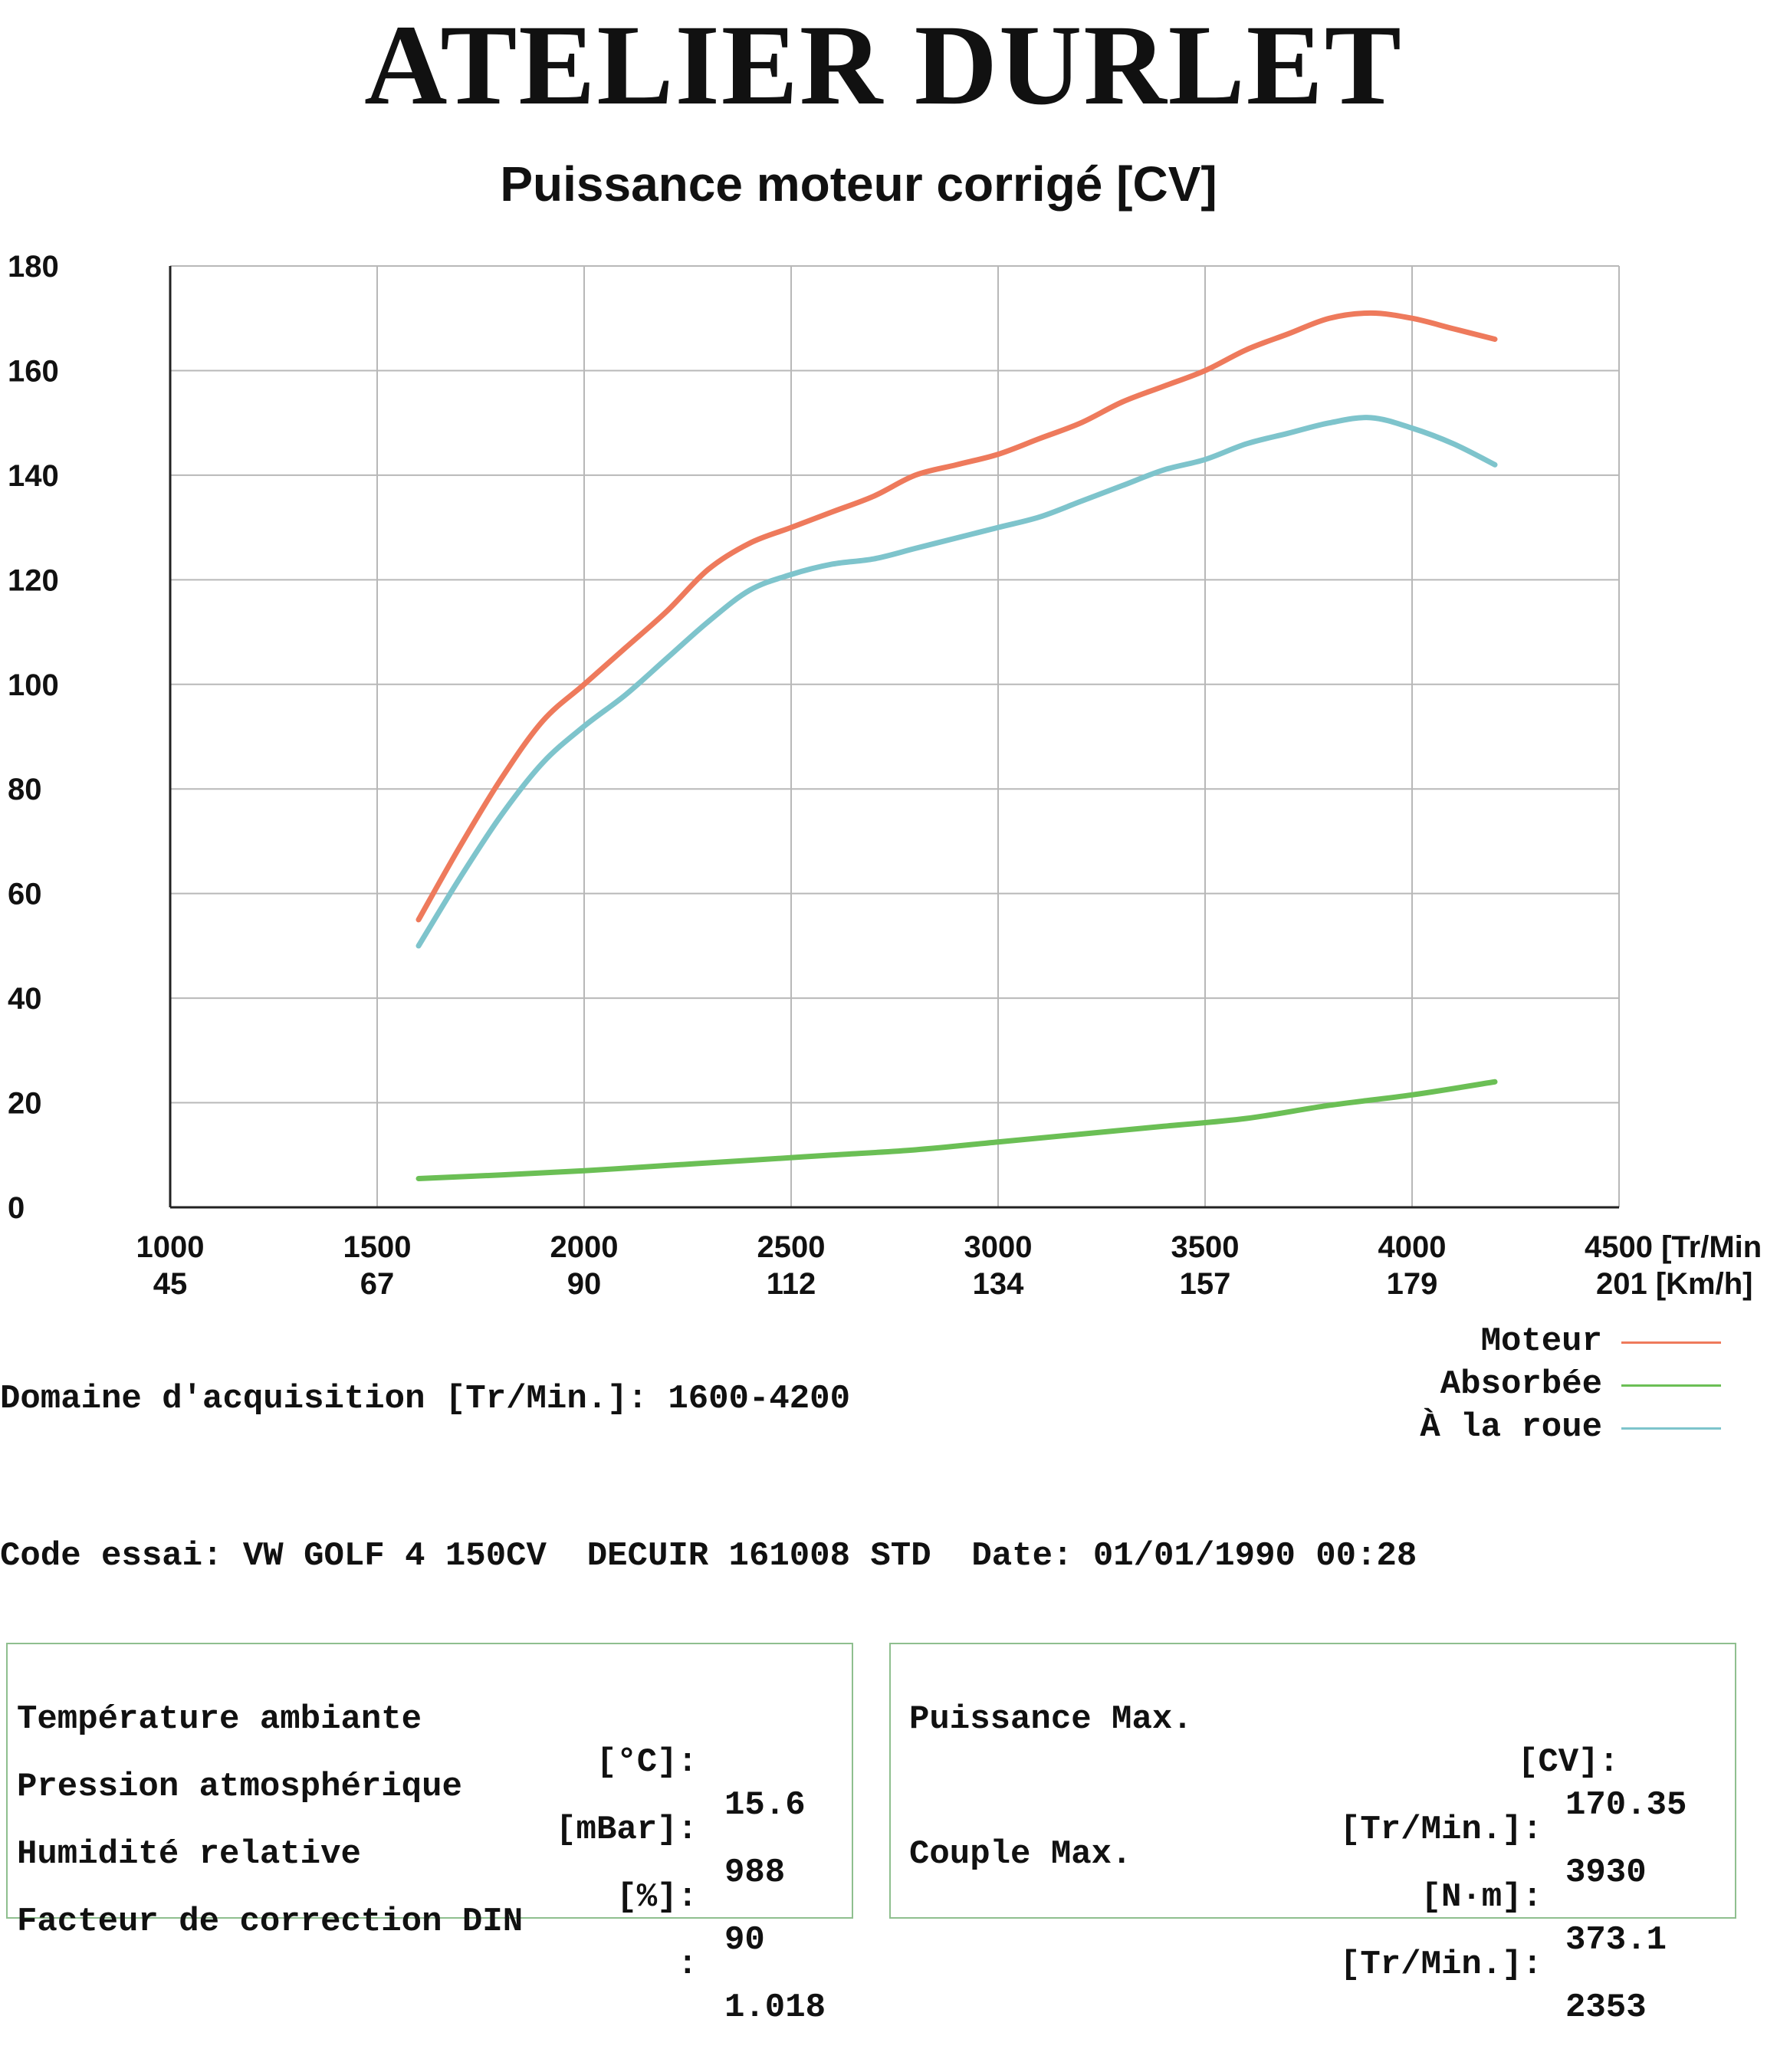 Image resolution: width=1767 pixels, height=2072 pixels. I want to click on result-row: [Tr/Min.]: 3930, so click(1269, 1829).